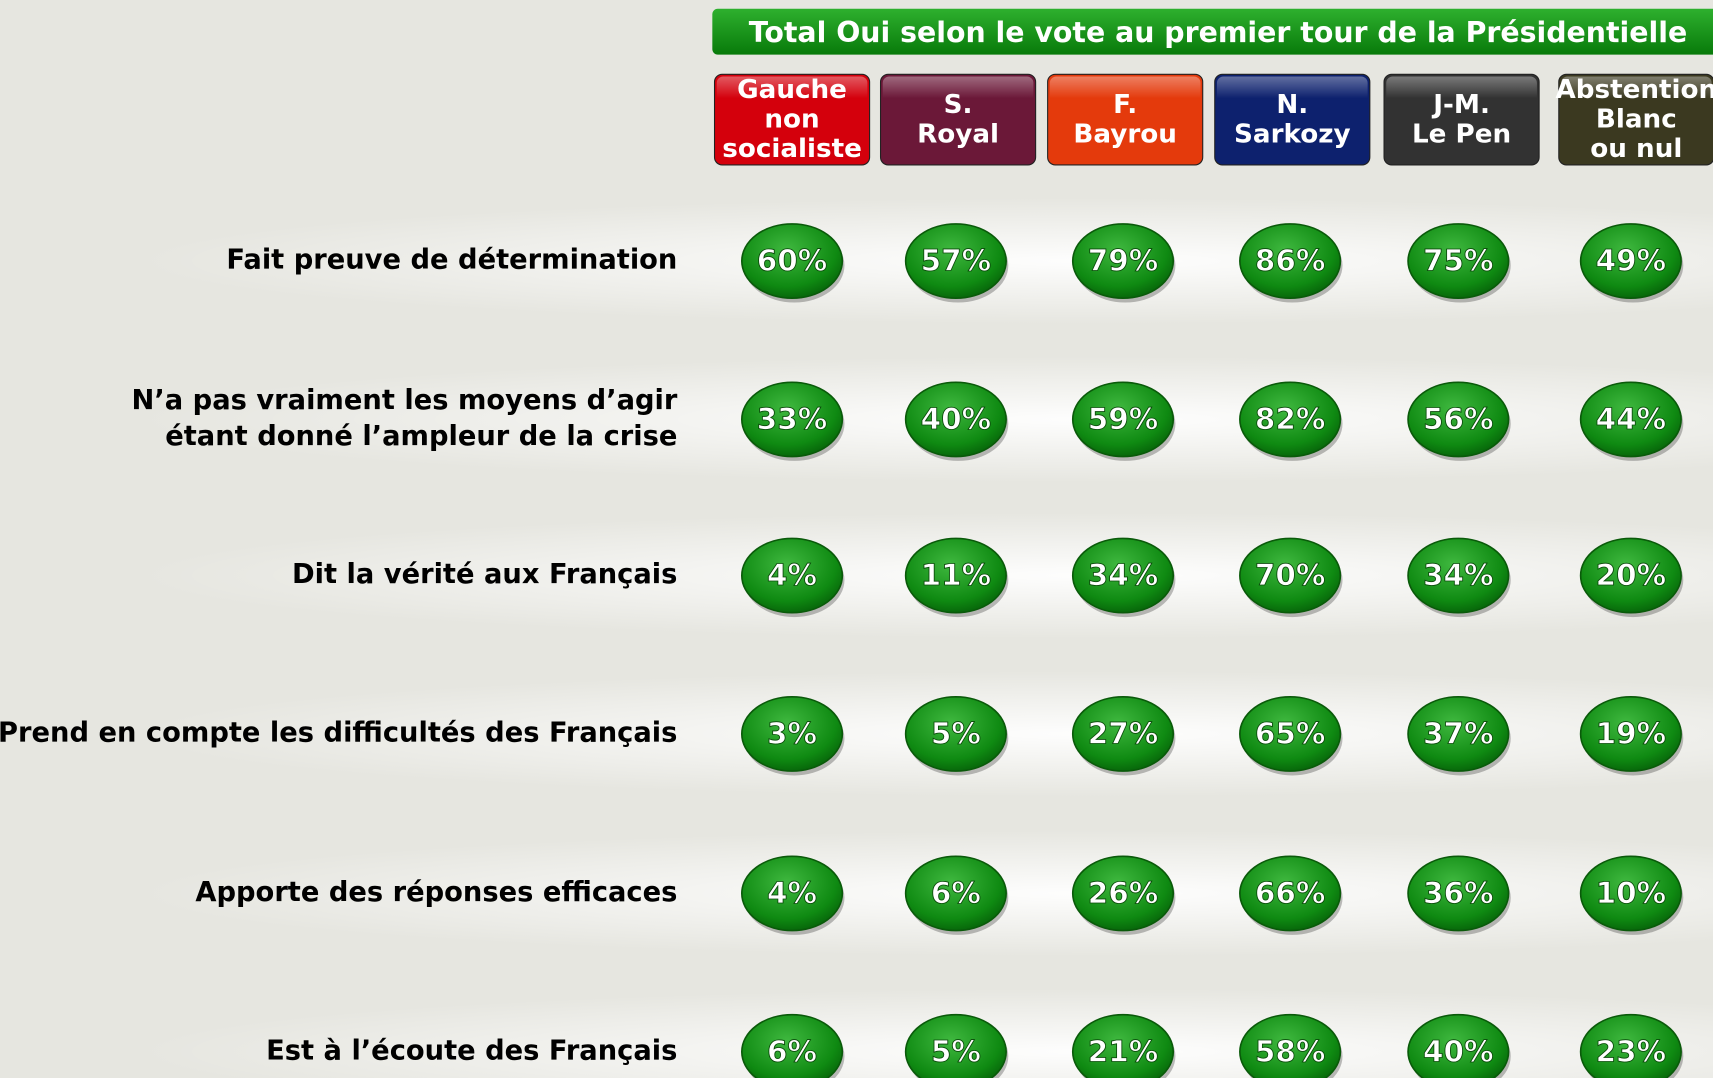 This screenshot has width=1713, height=1078. I want to click on column-header-label: Gauche, so click(792, 90).